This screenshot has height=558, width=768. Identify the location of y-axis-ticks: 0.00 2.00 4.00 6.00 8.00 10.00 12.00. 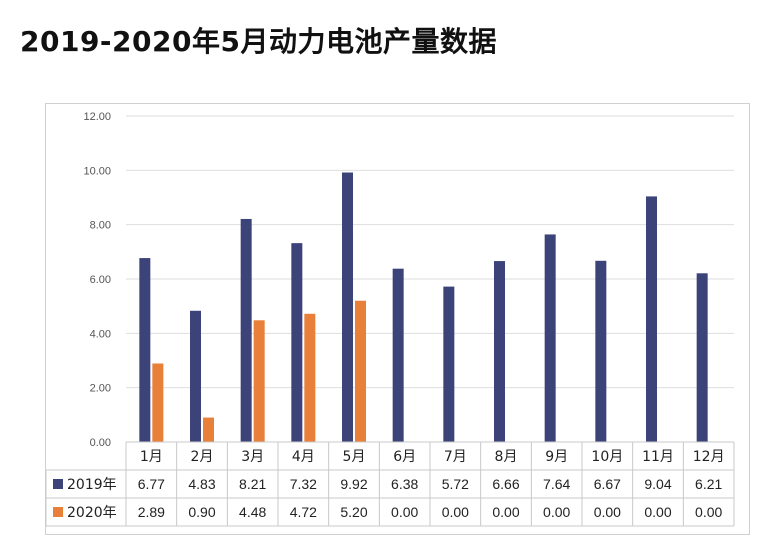
(97, 280).